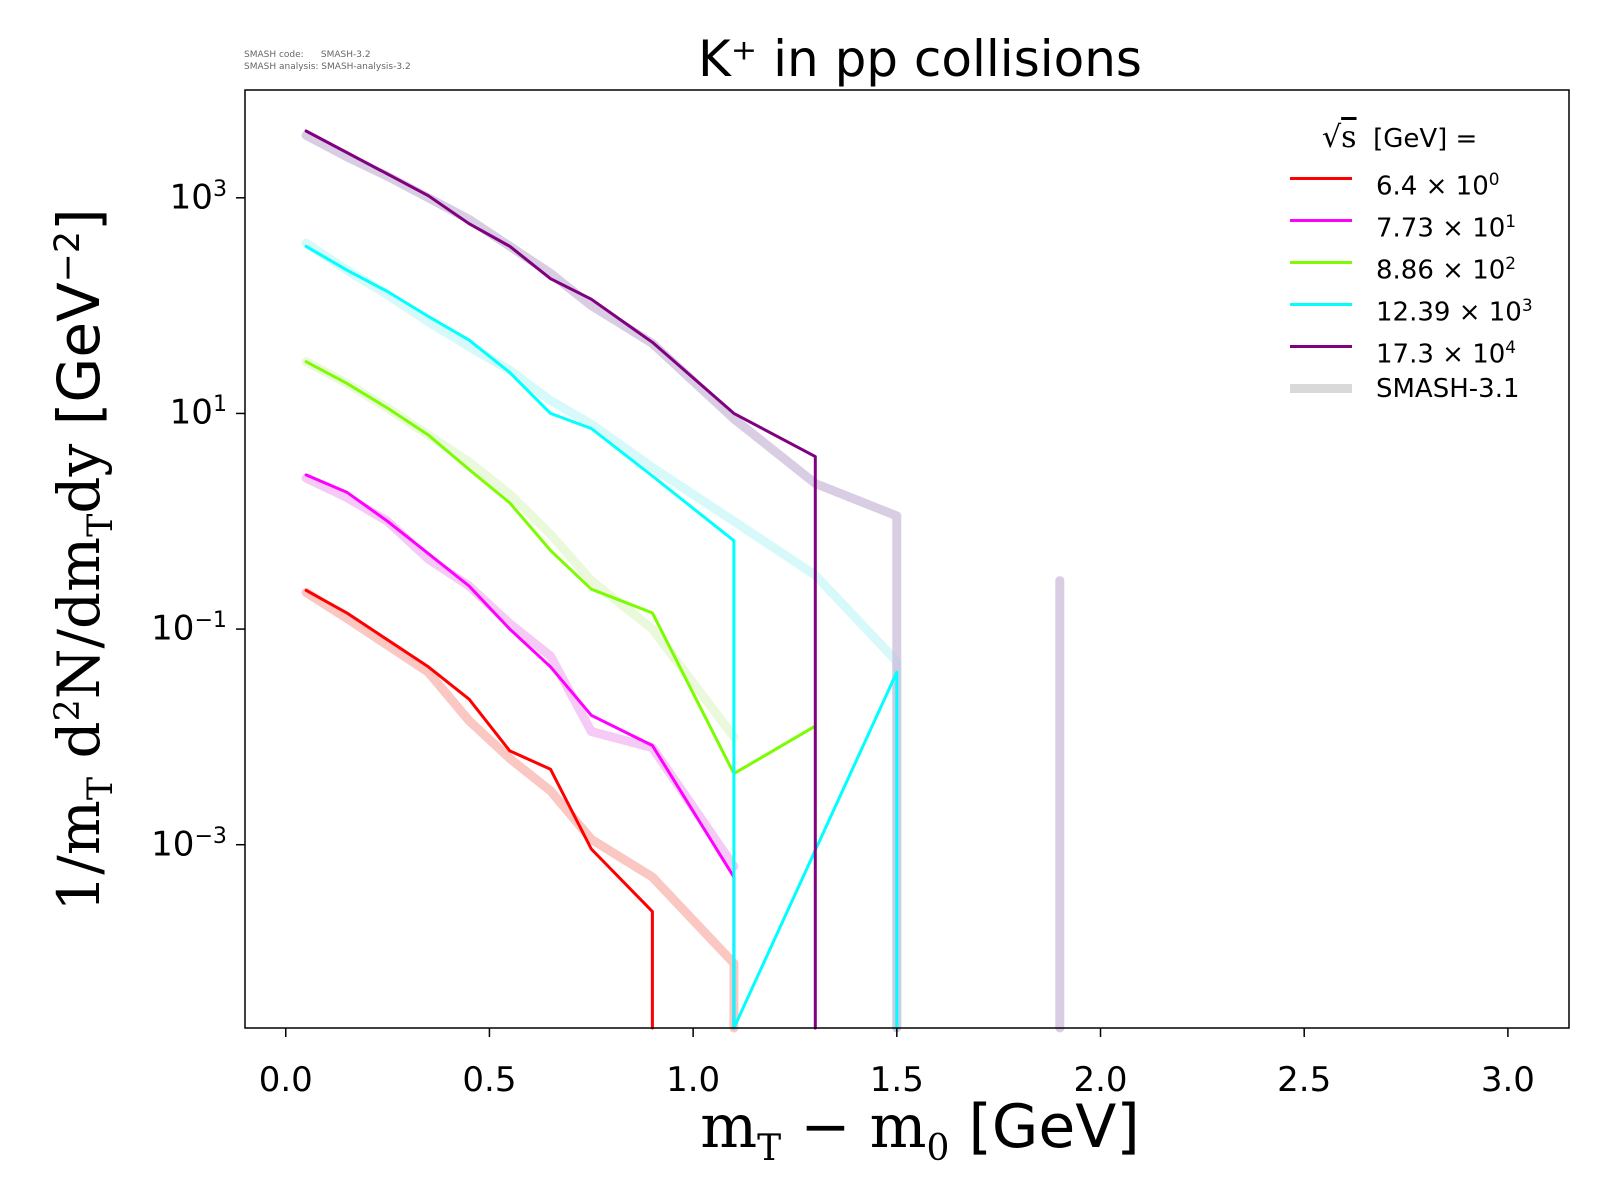 The height and width of the screenshot is (1200, 1600). What do you see at coordinates (327, 67) in the screenshot?
I see `watermark-analysis: SMASH analysis: SMASH-analysis-3.2` at bounding box center [327, 67].